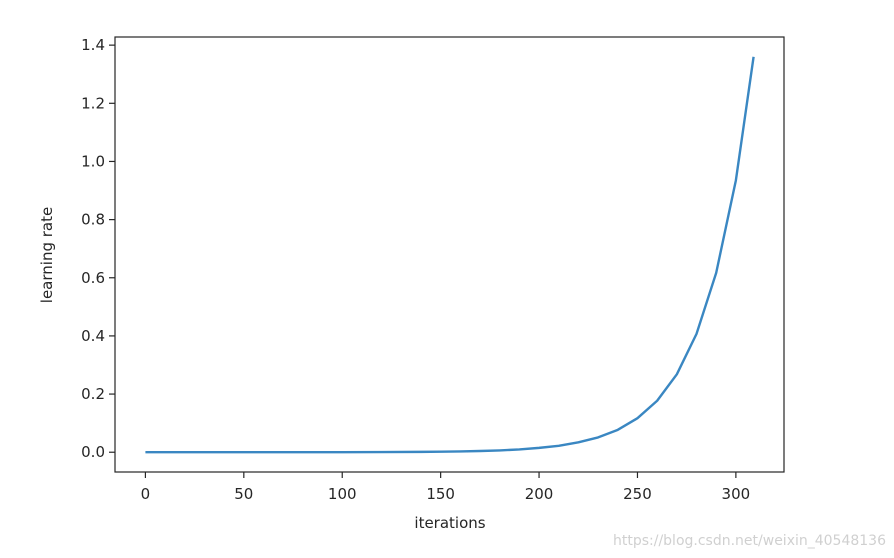  What do you see at coordinates (749, 541) in the screenshot?
I see `watermark: https://blog.csdn.net/weixin_40548136` at bounding box center [749, 541].